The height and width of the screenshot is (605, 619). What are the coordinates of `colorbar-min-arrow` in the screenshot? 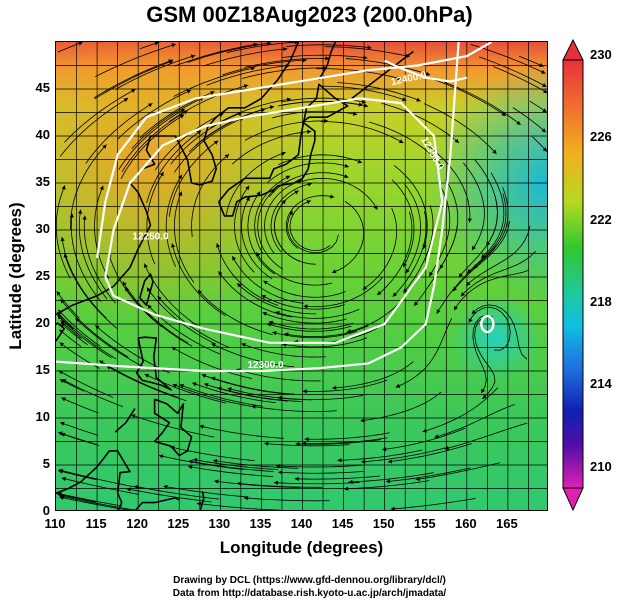 It's located at (573, 499).